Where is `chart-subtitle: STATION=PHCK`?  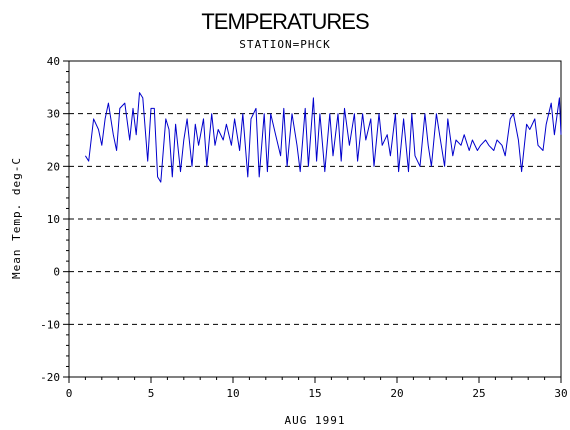 chart-subtitle: STATION=PHCK is located at coordinates (284, 44).